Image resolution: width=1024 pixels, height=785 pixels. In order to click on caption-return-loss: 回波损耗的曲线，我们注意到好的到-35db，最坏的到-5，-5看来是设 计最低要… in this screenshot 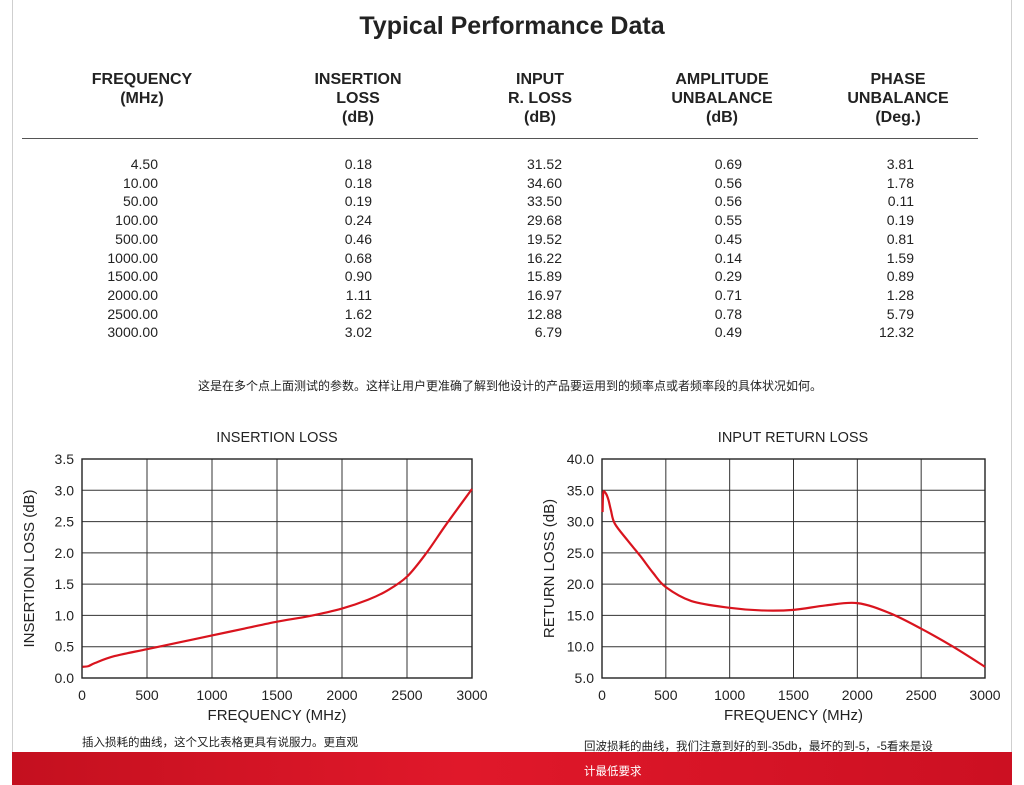, I will do `click(794, 760)`.